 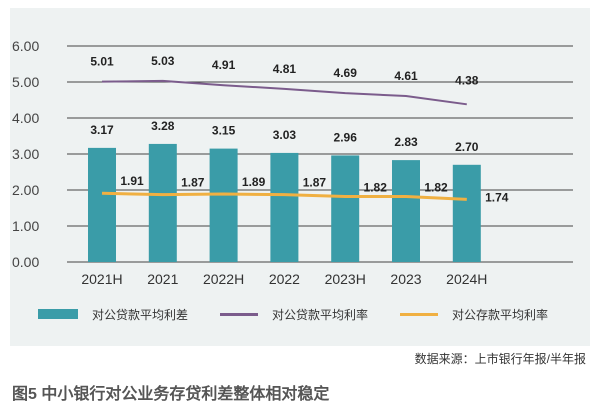 What do you see at coordinates (345, 279) in the screenshot?
I see `x-tick-label: 2023H` at bounding box center [345, 279].